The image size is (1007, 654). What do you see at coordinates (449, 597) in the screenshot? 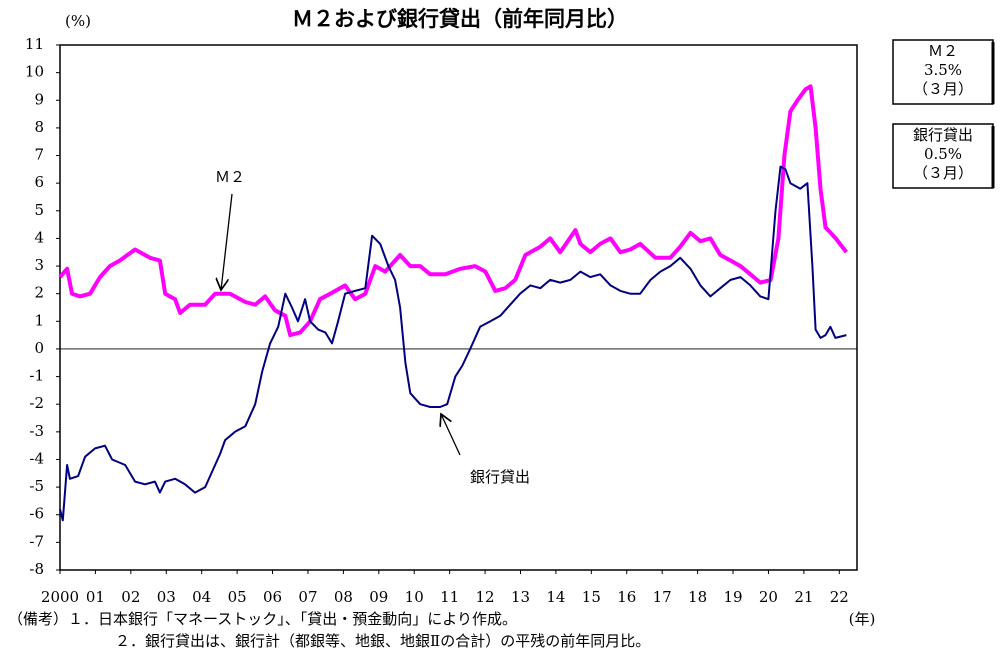
I see `x-tick-label: 11` at bounding box center [449, 597].